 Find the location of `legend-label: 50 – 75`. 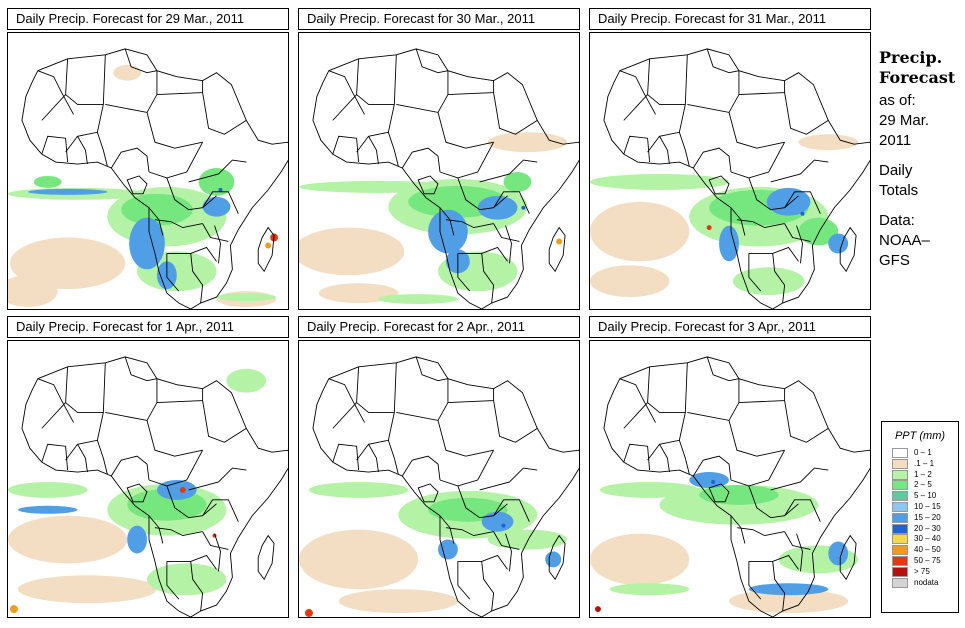

legend-label: 50 – 75 is located at coordinates (927, 560).